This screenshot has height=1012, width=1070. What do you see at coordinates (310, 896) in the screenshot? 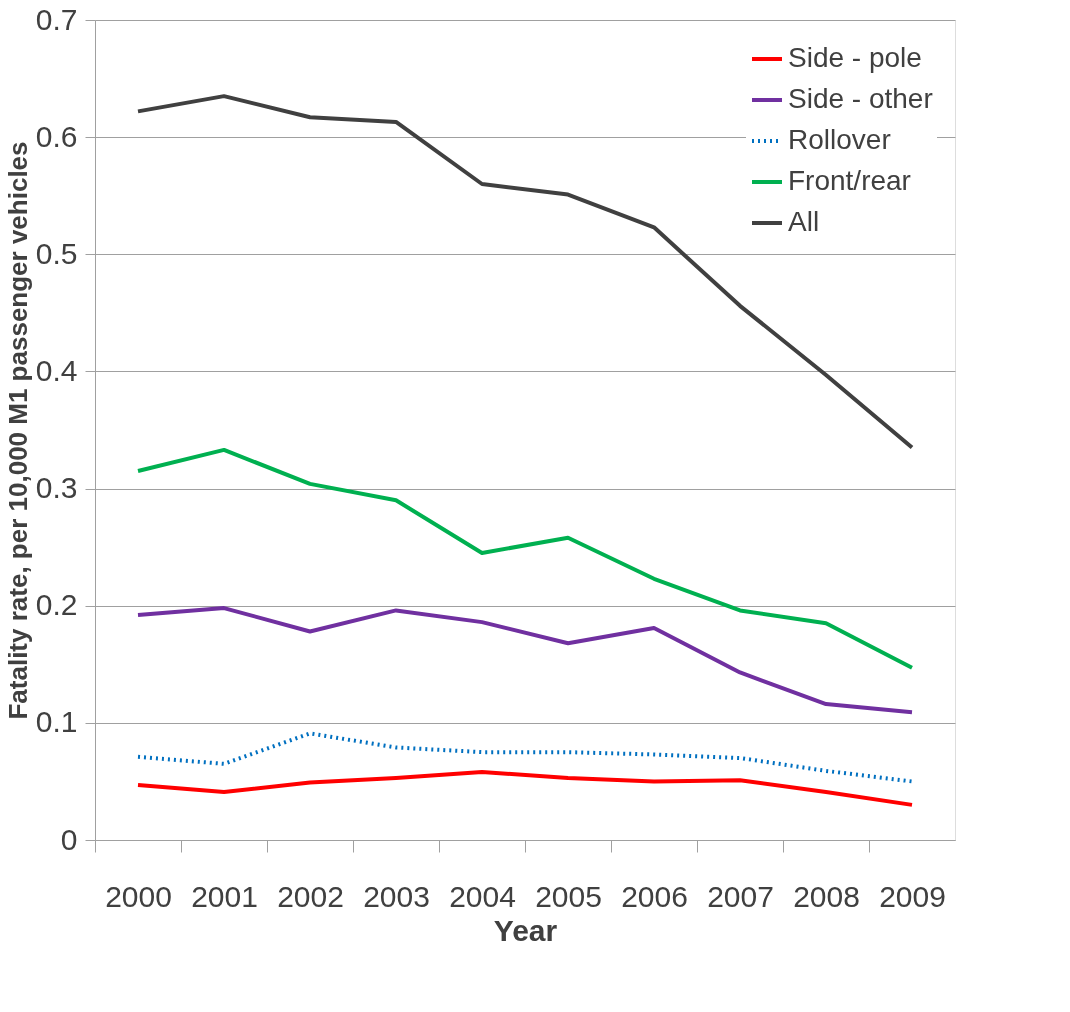
I see `x-tick-label: 2002` at bounding box center [310, 896].